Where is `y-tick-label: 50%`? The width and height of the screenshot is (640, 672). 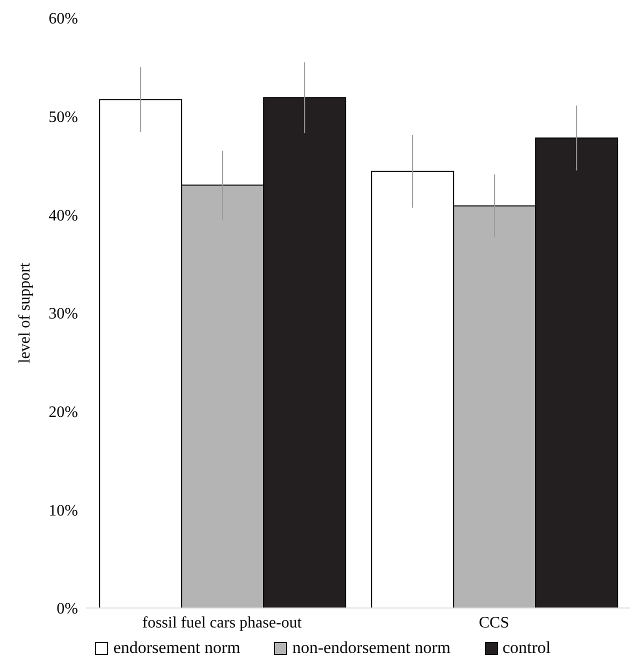
y-tick-label: 50% is located at coordinates (63, 117).